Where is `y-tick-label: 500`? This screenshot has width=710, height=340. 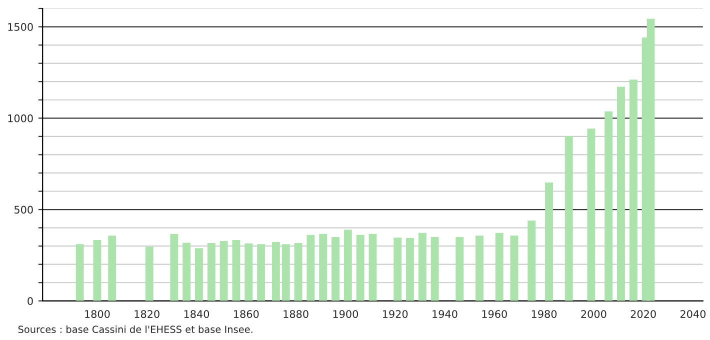 y-tick-label: 500 is located at coordinates (23, 210).